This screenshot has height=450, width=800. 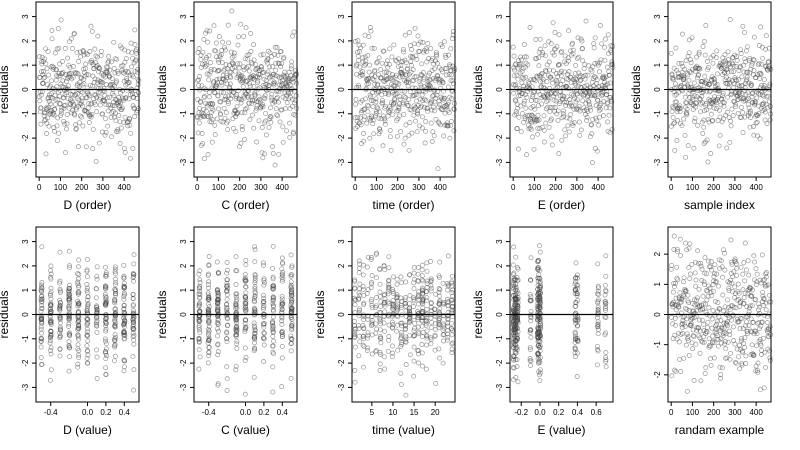 What do you see at coordinates (25, 40) in the screenshot?
I see `y-tick-label: 2` at bounding box center [25, 40].